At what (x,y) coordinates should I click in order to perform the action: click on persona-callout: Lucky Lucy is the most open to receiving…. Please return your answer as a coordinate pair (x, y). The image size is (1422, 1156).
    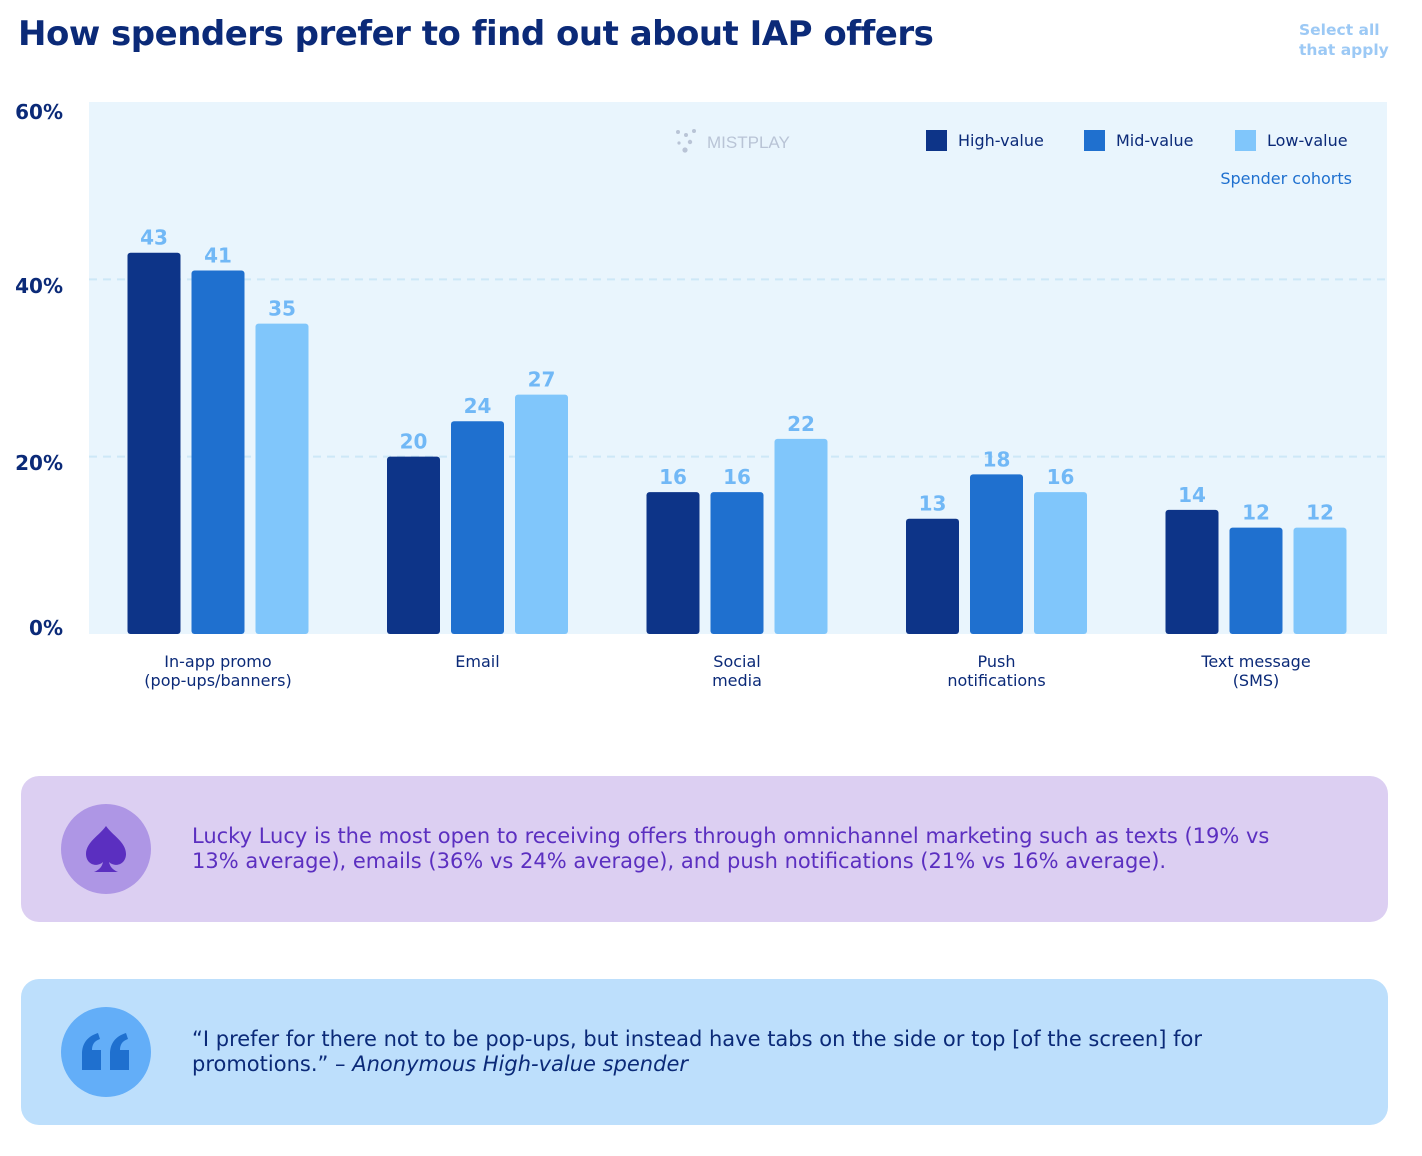
    Looking at the image, I should click on (704, 849).